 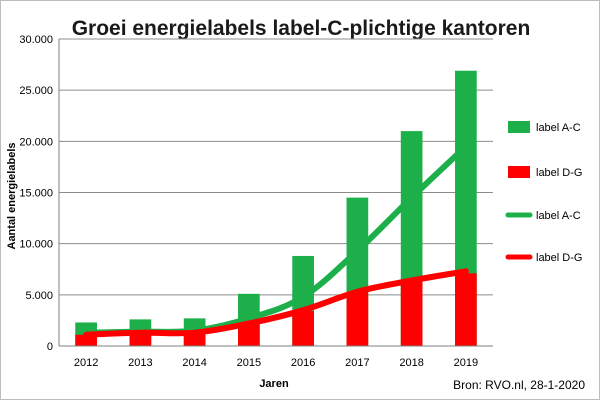 I want to click on bar-label-D-G-2012, so click(x=86, y=340).